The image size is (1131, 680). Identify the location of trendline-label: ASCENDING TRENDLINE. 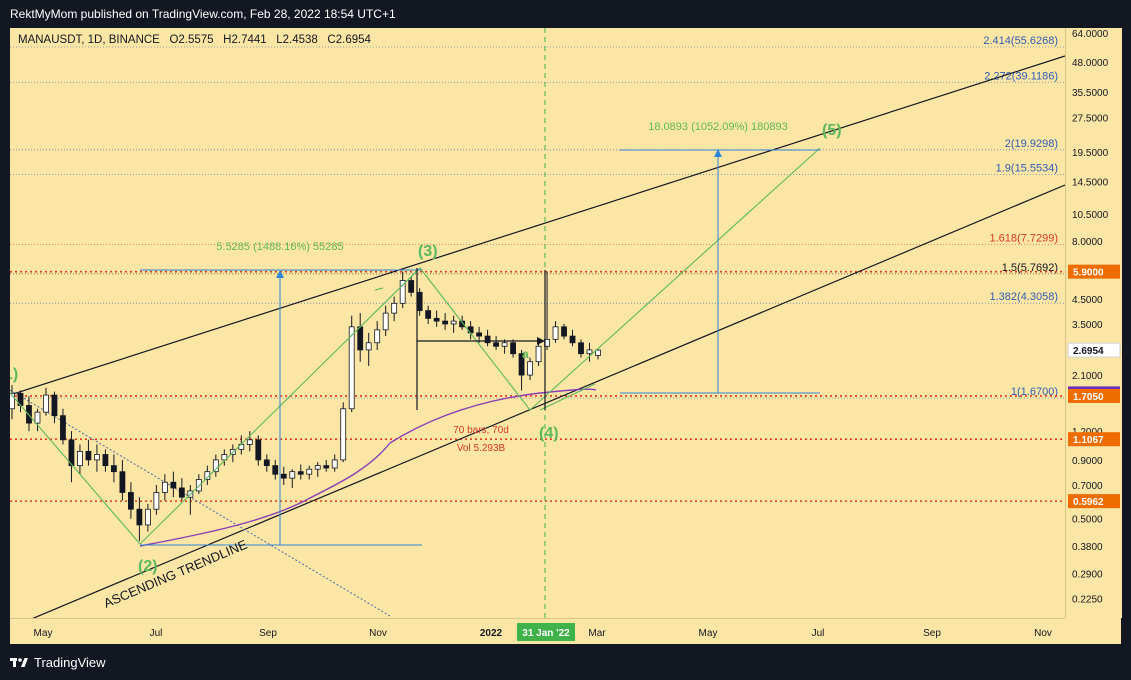
(175, 574).